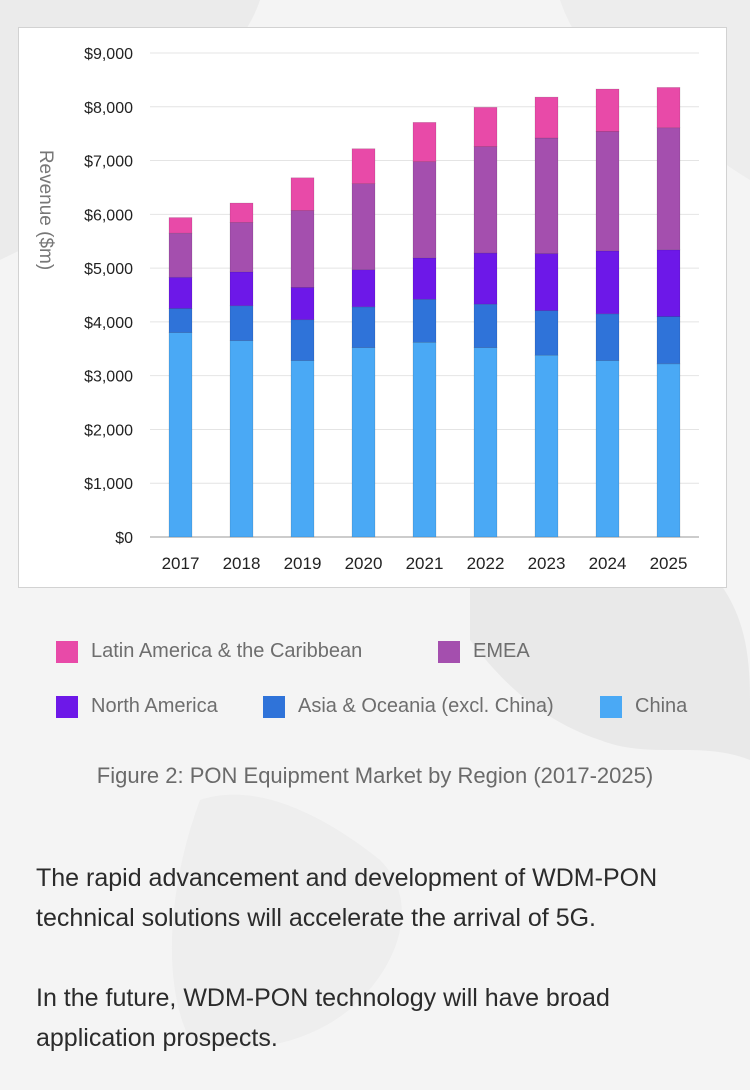 The height and width of the screenshot is (1090, 750). I want to click on legend-item-asia-oceania: Asia & Oceania (excl. China), so click(408, 706).